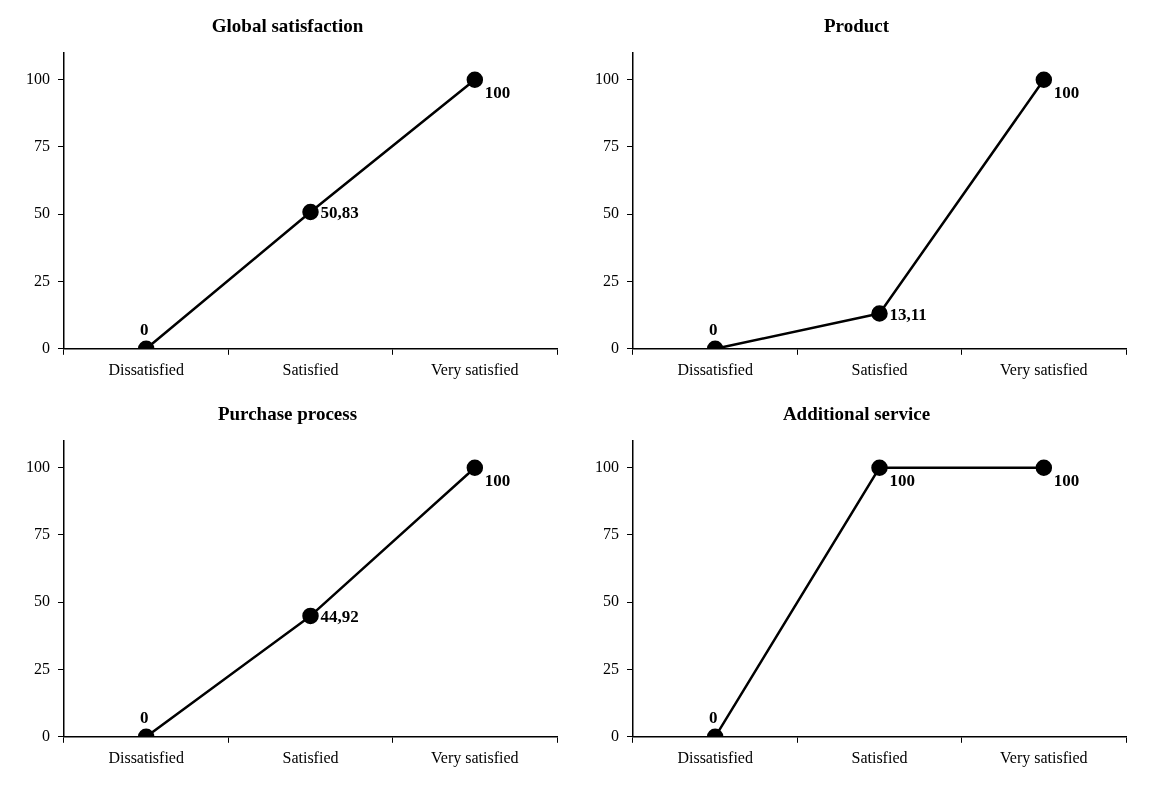 The image size is (1154, 792). Describe the element at coordinates (287, 414) in the screenshot. I see `chart-title: Purchase process` at that location.